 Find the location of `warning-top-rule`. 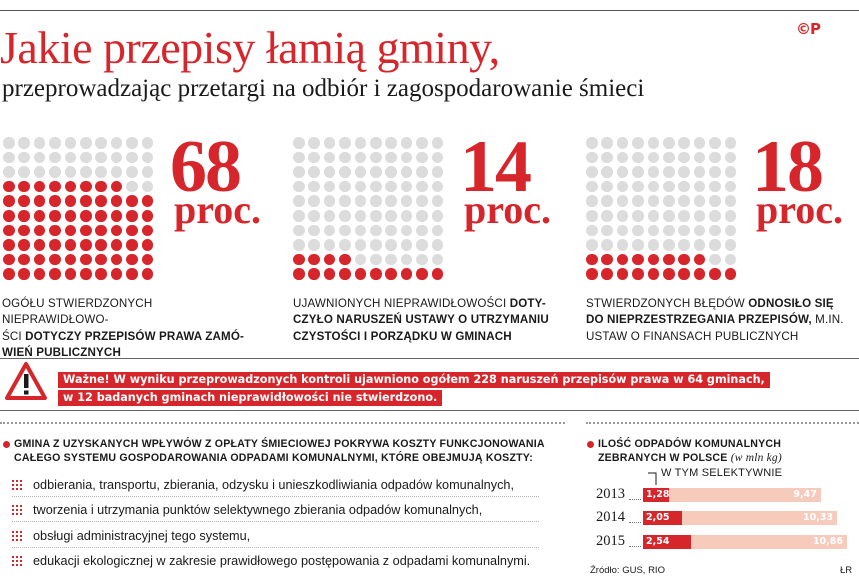

warning-top-rule is located at coordinates (429, 358).